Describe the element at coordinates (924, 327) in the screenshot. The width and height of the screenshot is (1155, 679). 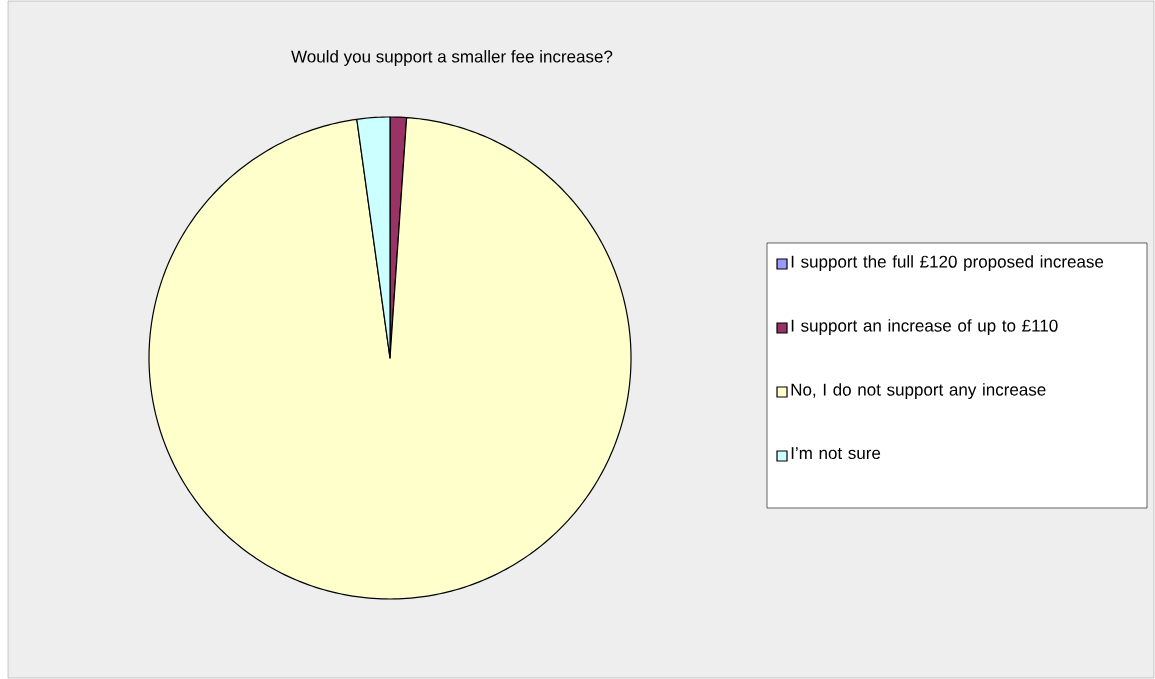
I see `legend-label: I support an increase of up to £110` at that location.